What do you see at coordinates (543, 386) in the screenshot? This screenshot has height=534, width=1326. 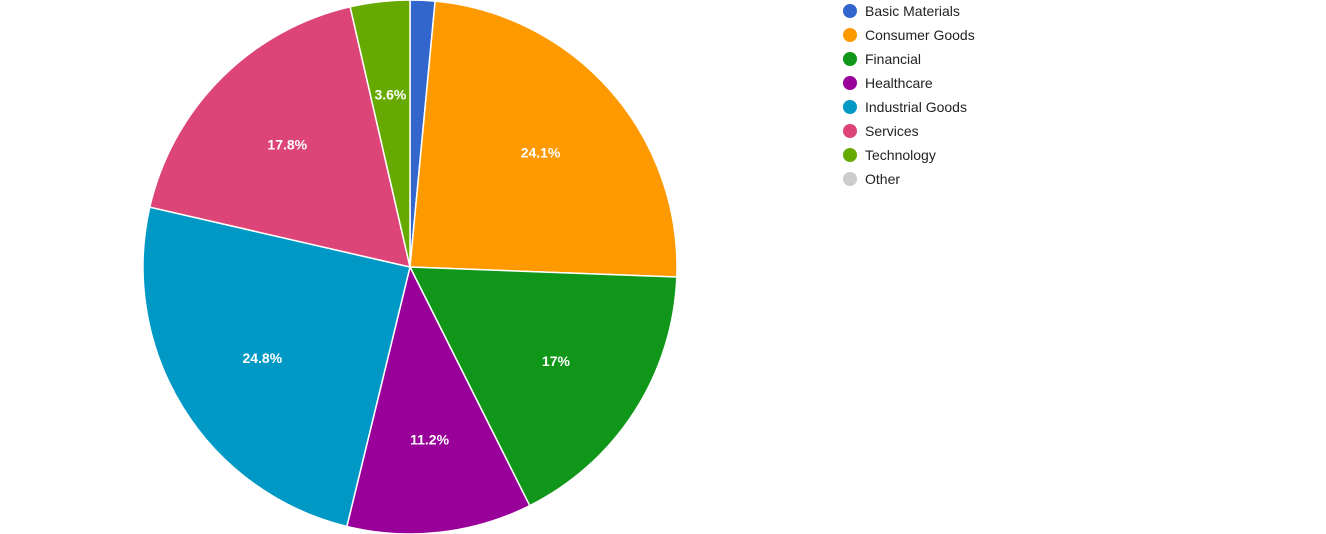 I see `pie-slice-financial` at bounding box center [543, 386].